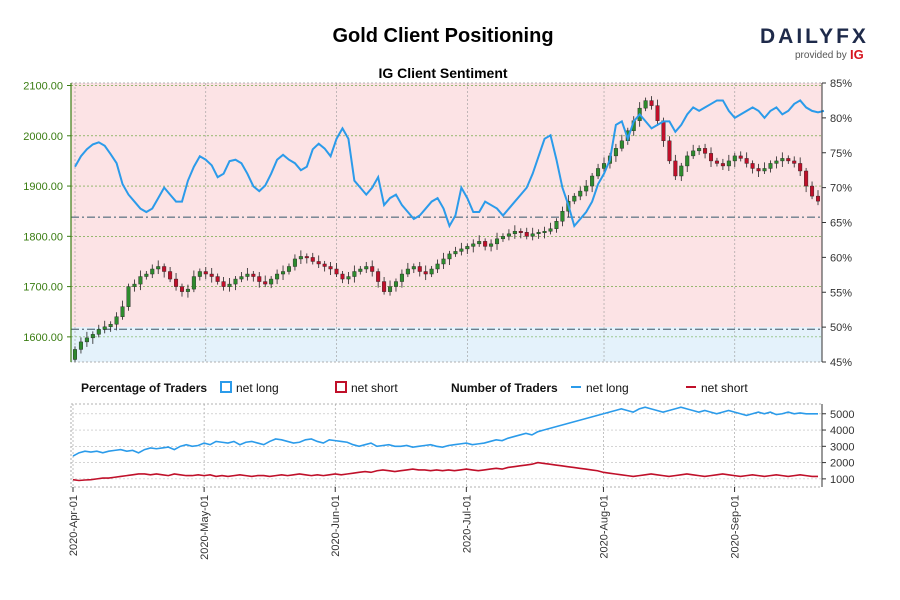 The image size is (900, 600). Describe the element at coordinates (43, 137) in the screenshot. I see `left-tick-label: 2000.00` at that location.